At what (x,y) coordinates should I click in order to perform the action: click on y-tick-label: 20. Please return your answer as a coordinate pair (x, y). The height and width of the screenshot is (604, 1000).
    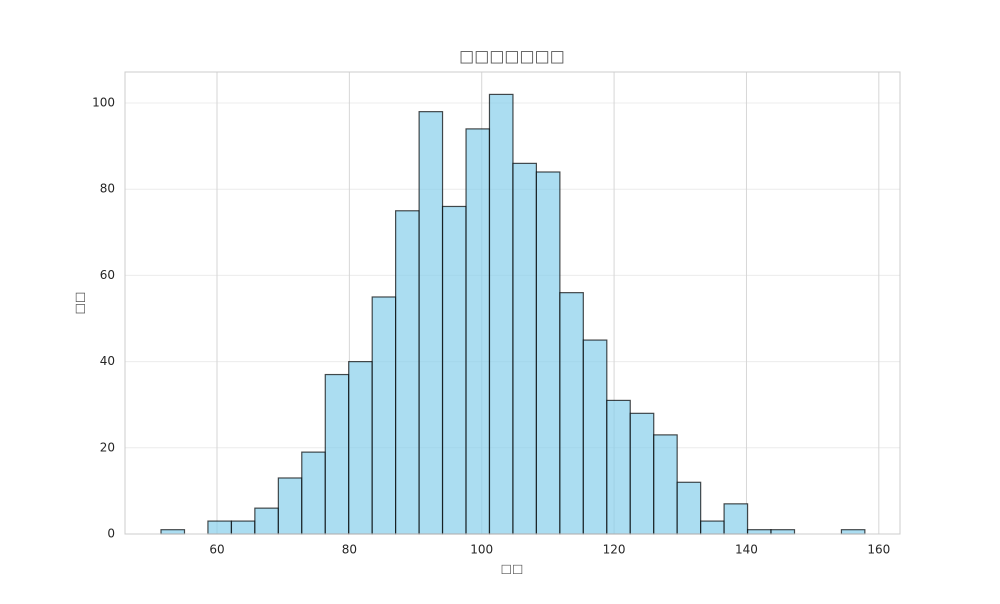
    Looking at the image, I should click on (107, 447).